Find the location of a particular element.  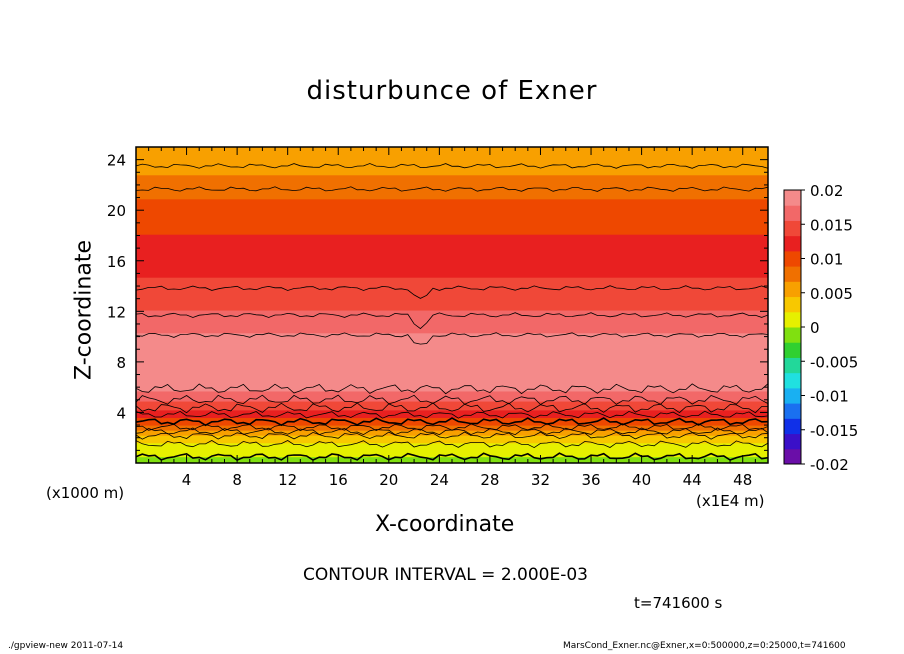

x-axis-title: X-coordinate is located at coordinates (445, 524).